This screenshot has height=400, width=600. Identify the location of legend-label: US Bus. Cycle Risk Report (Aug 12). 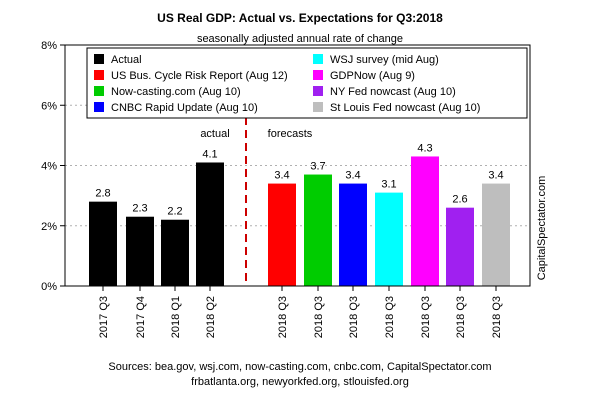
(199, 76).